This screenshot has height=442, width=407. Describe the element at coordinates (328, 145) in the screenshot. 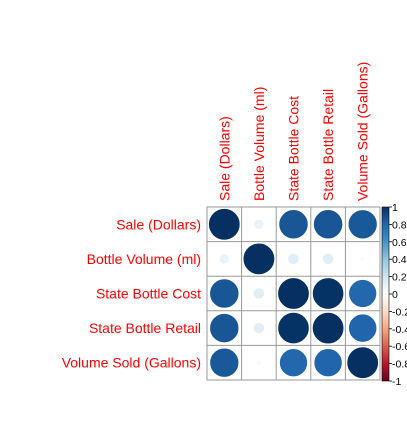

I see `column-label: State Bottle Retail` at that location.